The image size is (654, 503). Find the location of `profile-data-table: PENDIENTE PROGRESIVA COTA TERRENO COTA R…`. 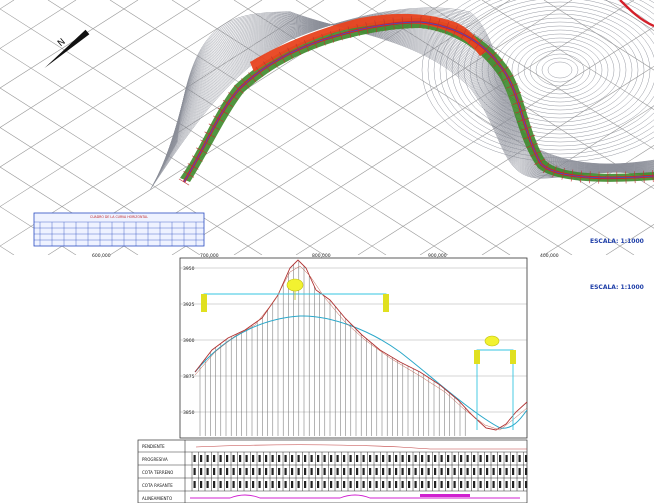

profile-data-table: PENDIENTE PROGRESIVA COTA TERRENO COTA R… is located at coordinates (332, 471).